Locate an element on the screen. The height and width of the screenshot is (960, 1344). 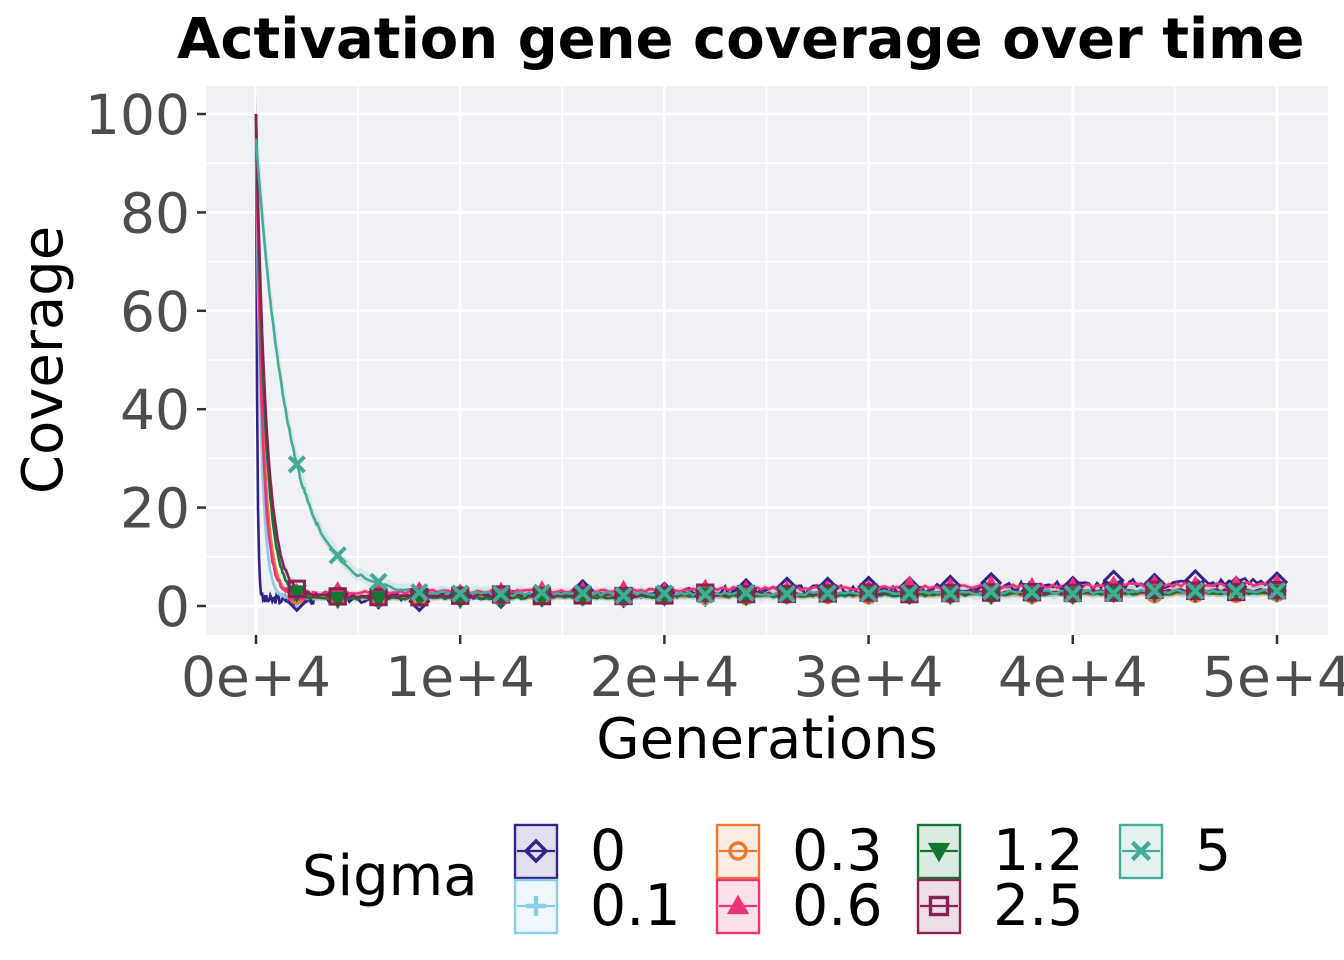
y-axis-title: Coverage is located at coordinates (43, 360).